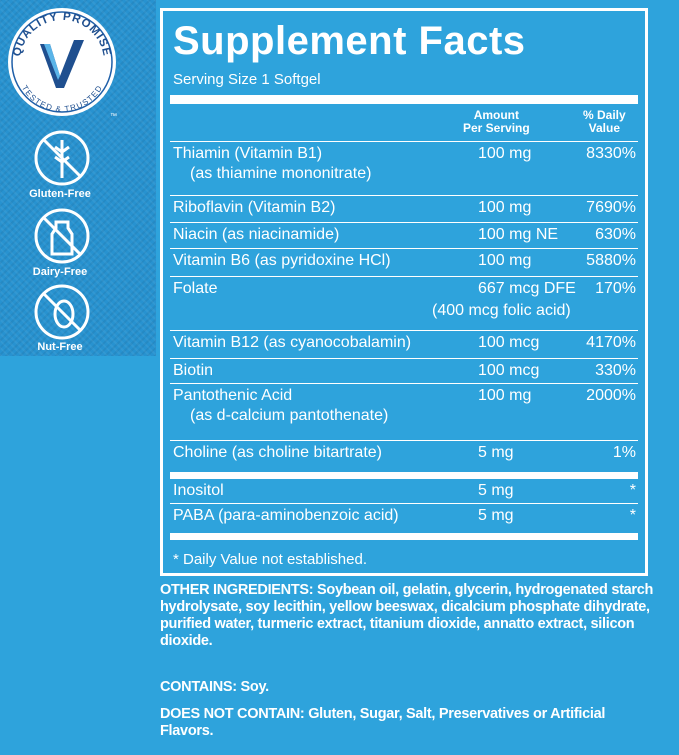 The image size is (679, 755). Describe the element at coordinates (113, 116) in the screenshot. I see `badge-mark: ™` at that location.